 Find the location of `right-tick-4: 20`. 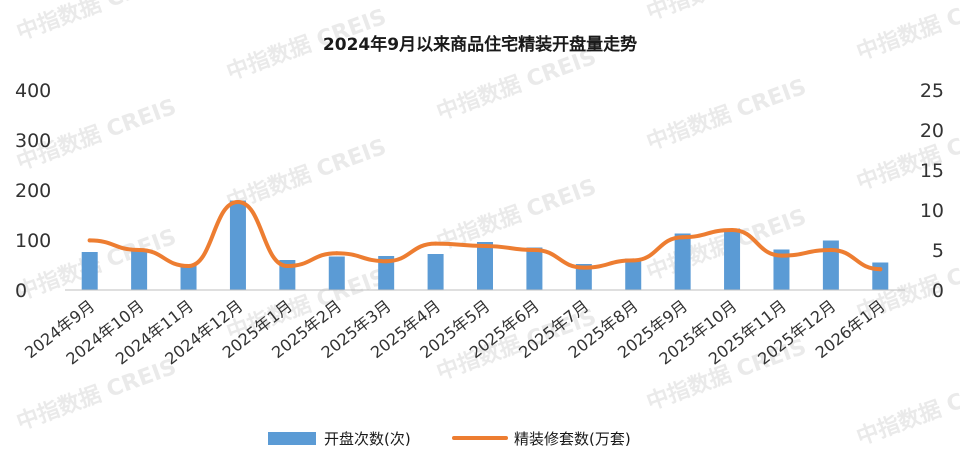

right-tick-4: 20 is located at coordinates (932, 131).